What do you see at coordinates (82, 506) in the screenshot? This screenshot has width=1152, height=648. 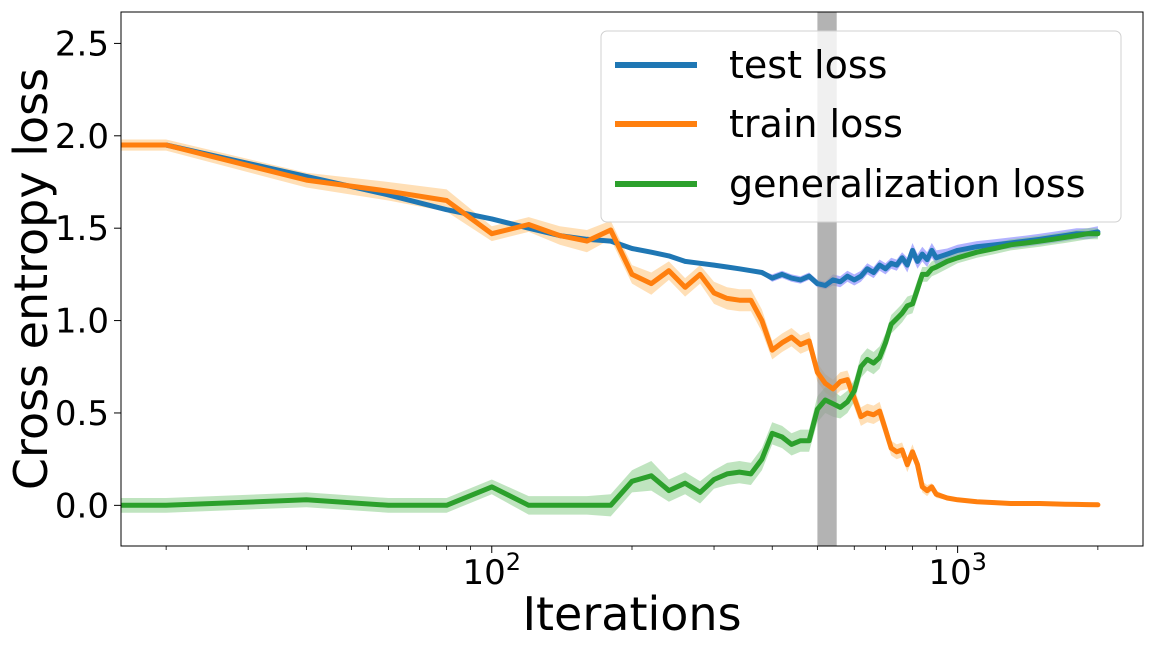 I see `y-tick-label: 0.0` at bounding box center [82, 506].